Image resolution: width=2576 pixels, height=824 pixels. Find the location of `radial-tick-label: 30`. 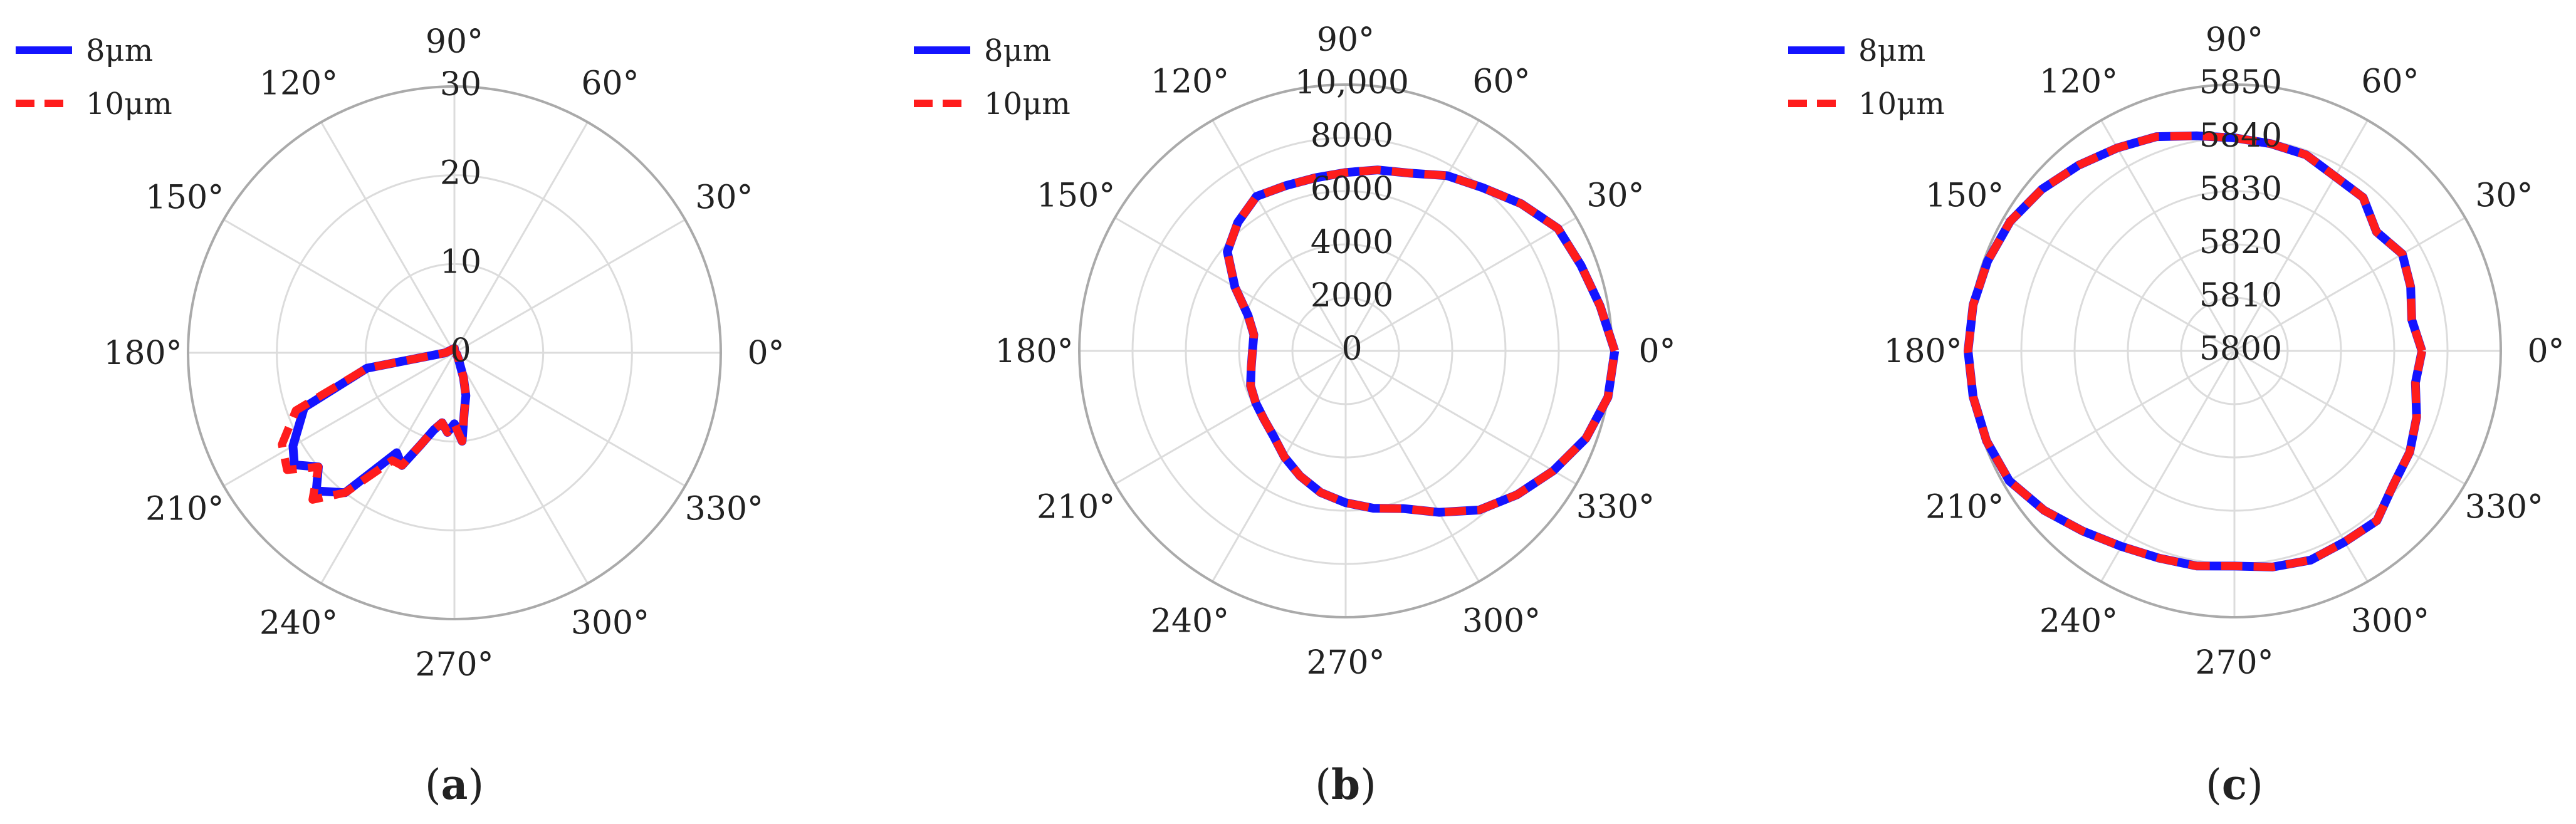

radial-tick-label: 30 is located at coordinates (460, 84).